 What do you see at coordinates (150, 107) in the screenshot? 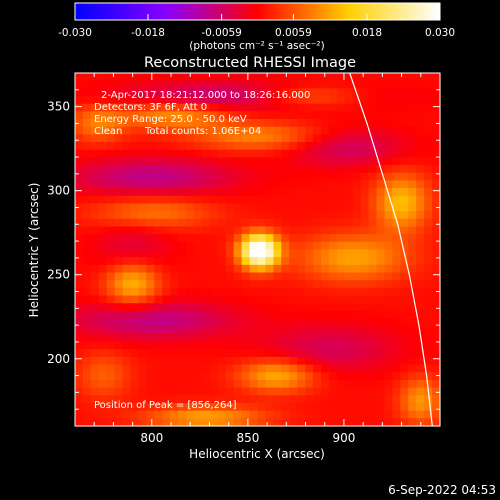
I see `detectors-label: Detectors: 3F 6F, Att 0` at bounding box center [150, 107].